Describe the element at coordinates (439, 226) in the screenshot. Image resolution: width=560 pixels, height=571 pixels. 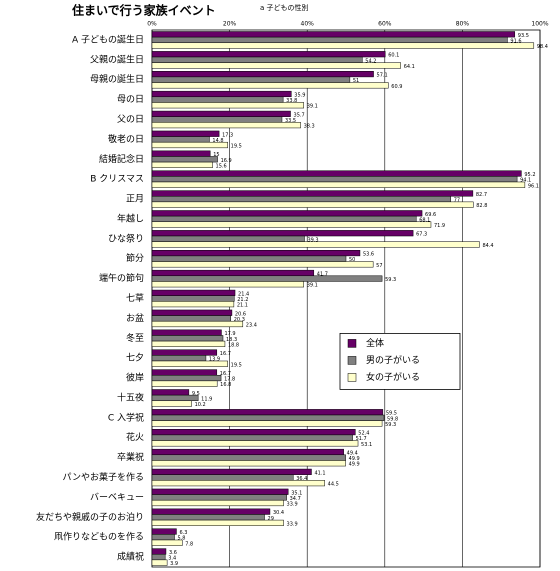
I see `value-label: 71.9` at that location.